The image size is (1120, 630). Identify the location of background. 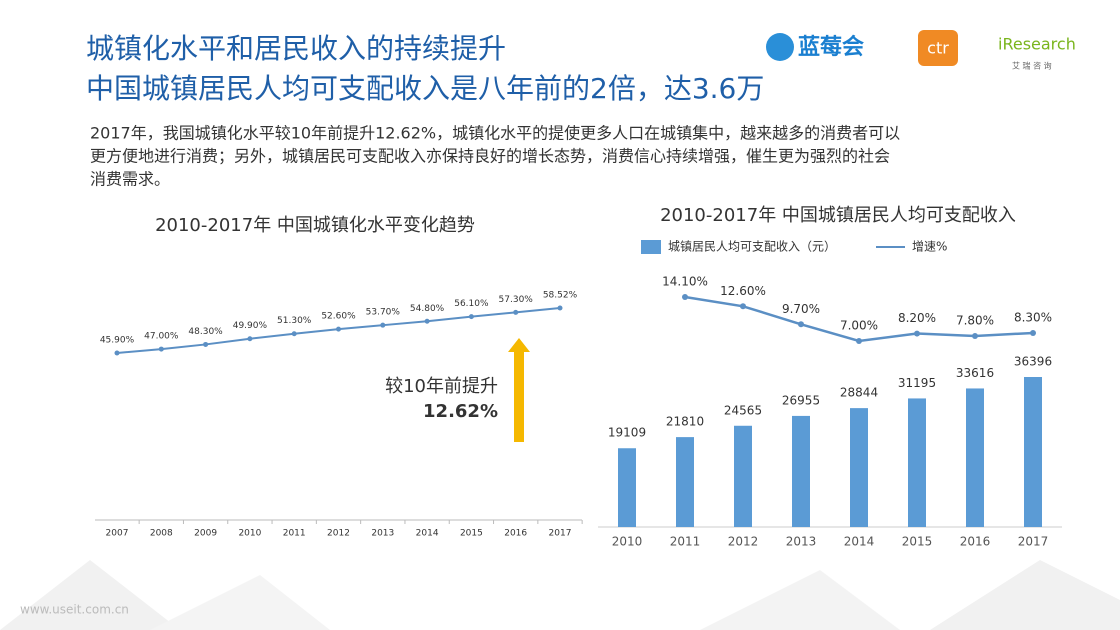
(560, 595).